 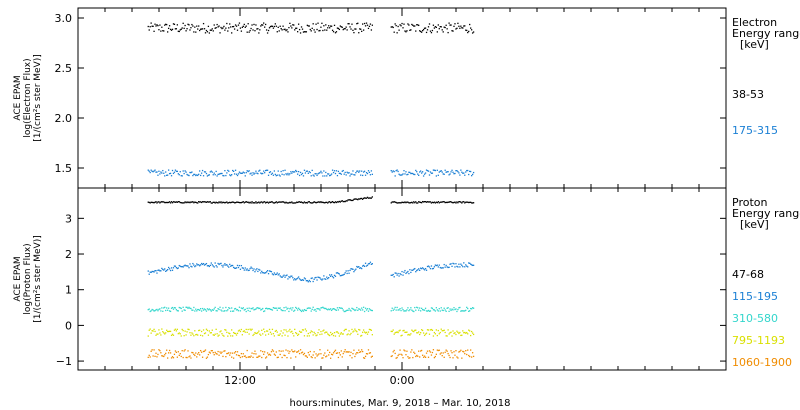 What do you see at coordinates (64, 361) in the screenshot?
I see `y-tick-label: −1` at bounding box center [64, 361].